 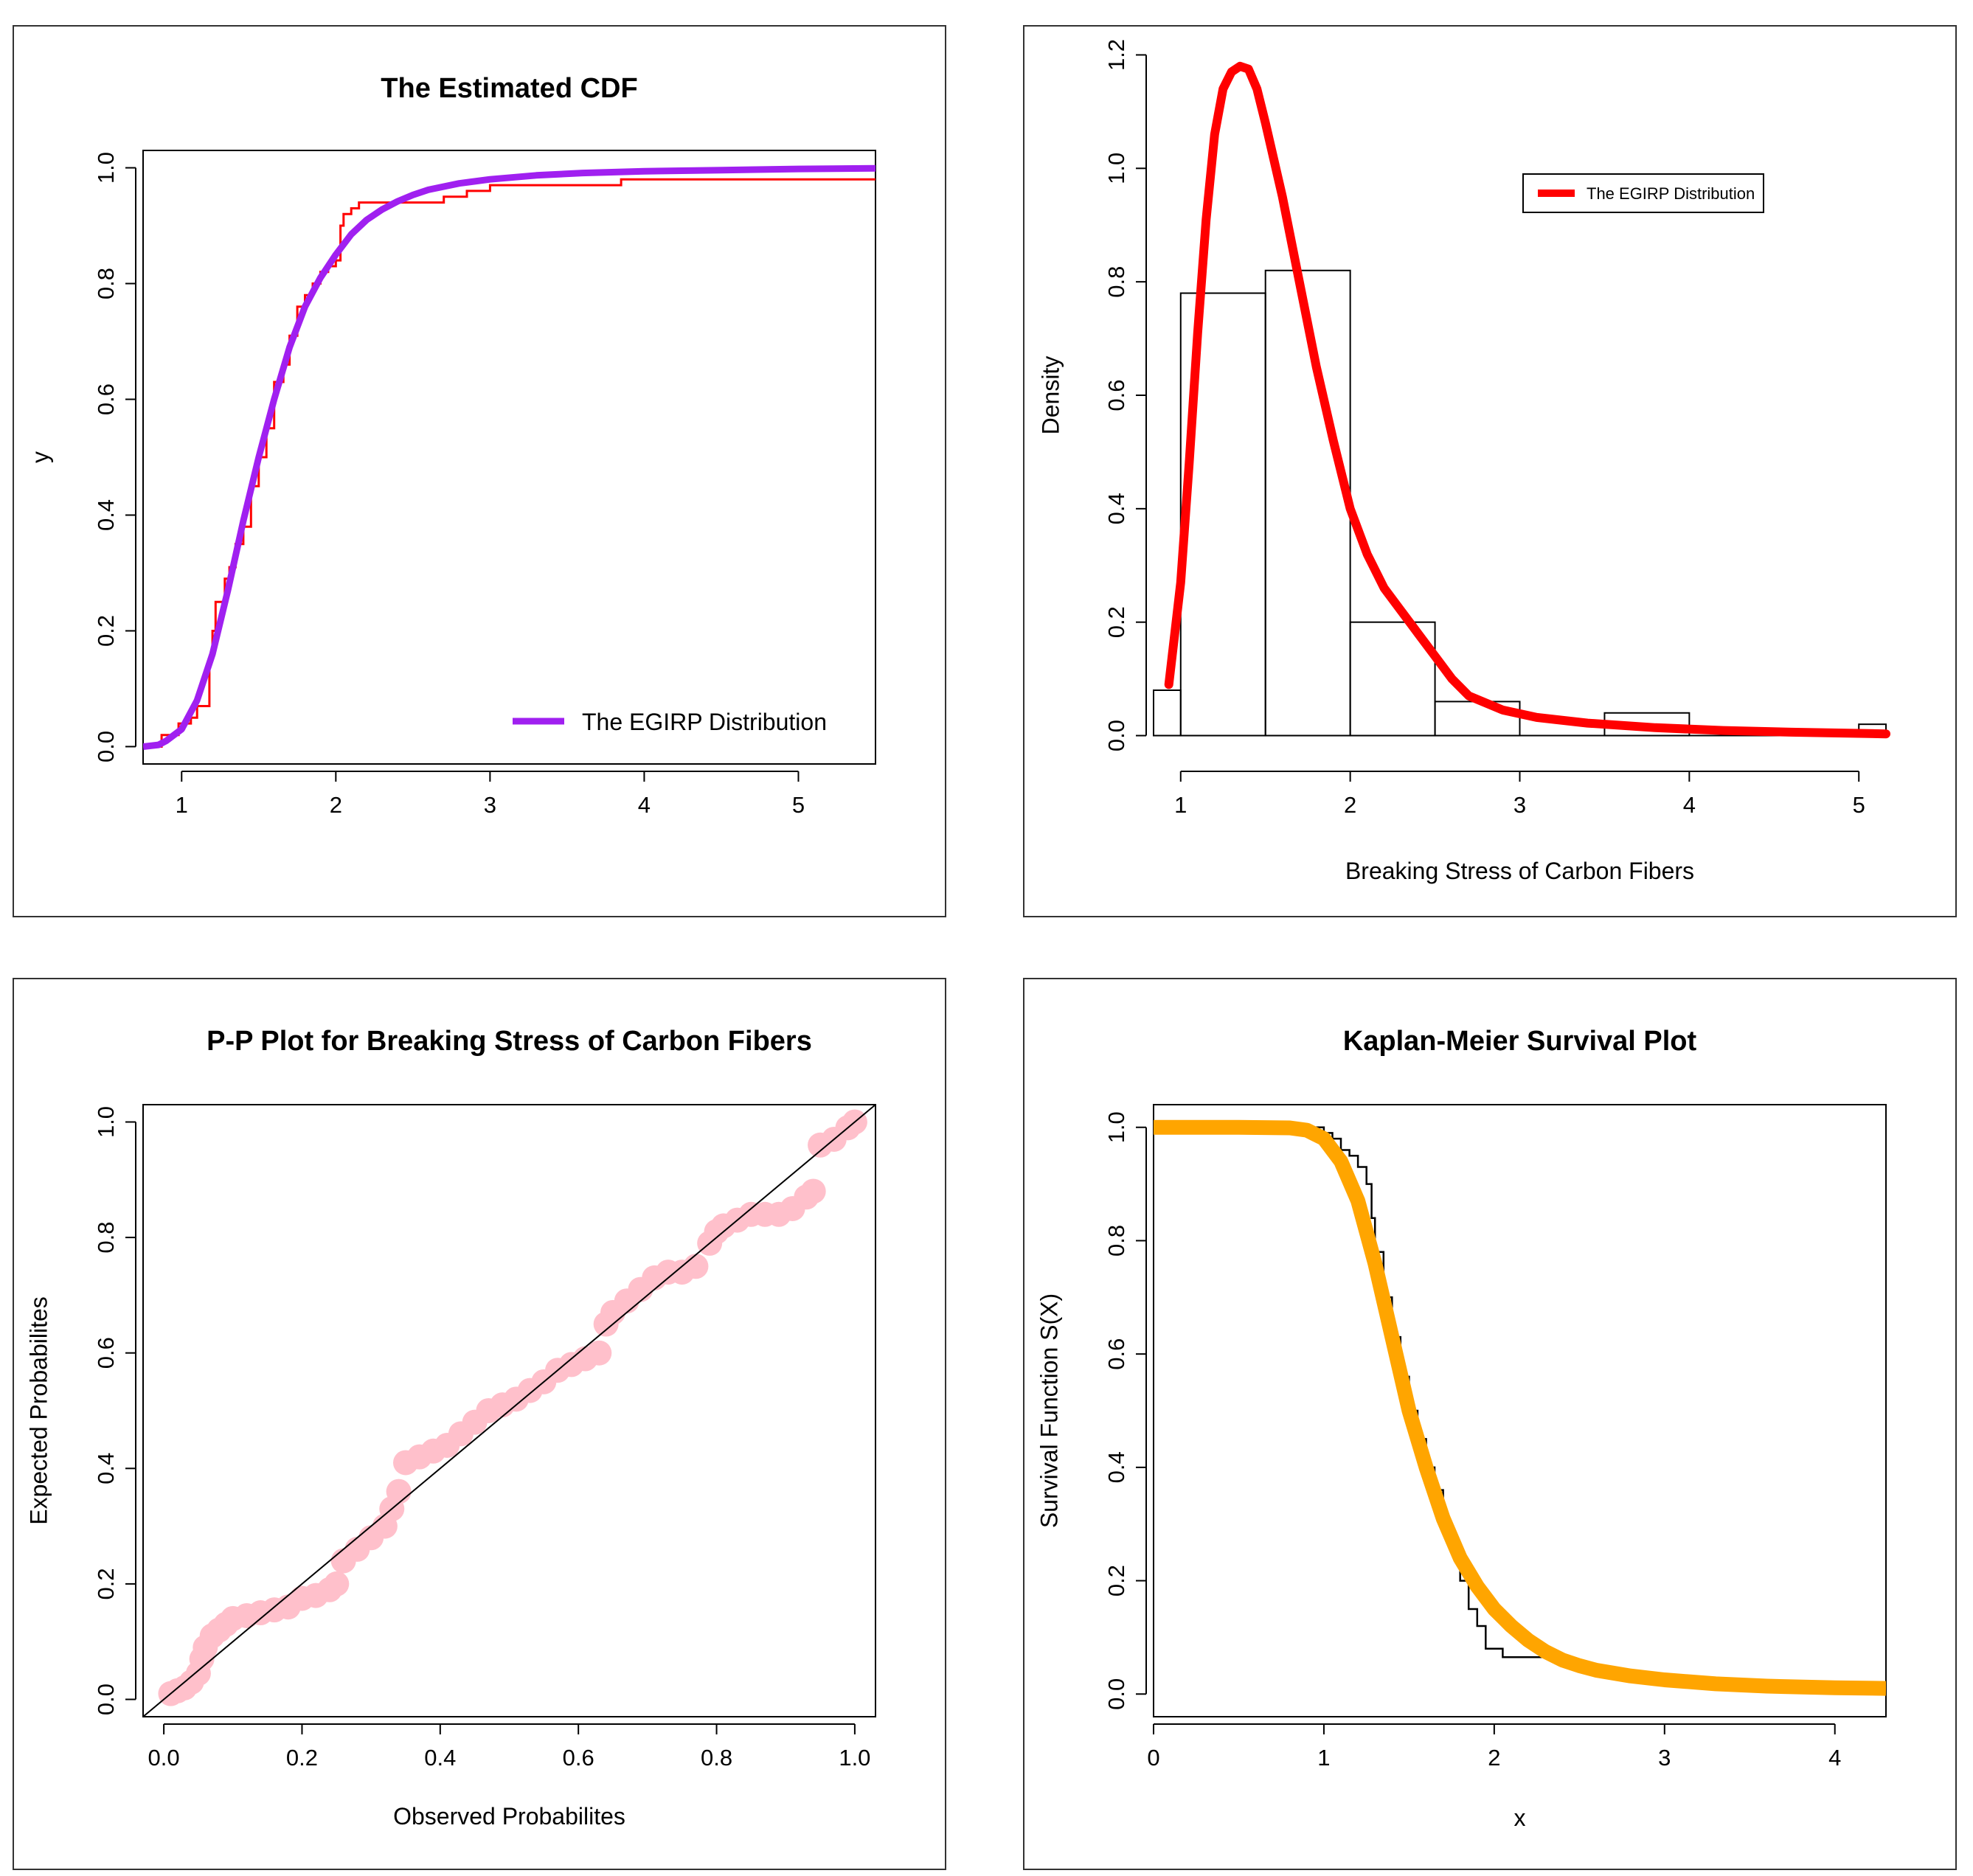 I want to click on x-tick-label: 0, so click(x=1153, y=1758).